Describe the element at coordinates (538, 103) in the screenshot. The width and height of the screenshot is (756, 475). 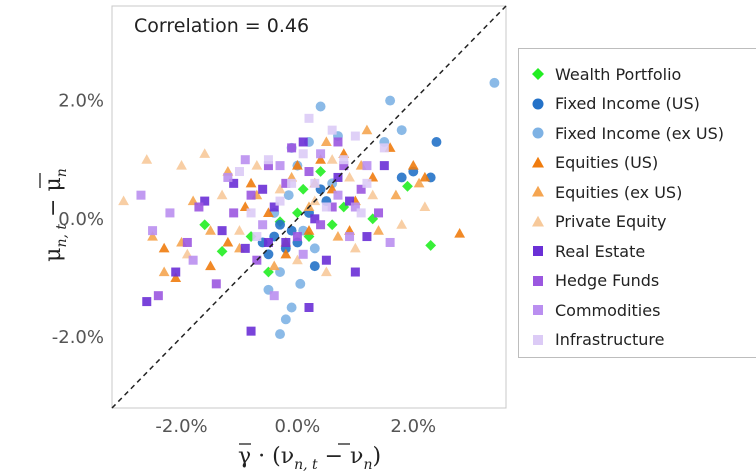
I see `legend-marker-fixed-income-us` at that location.